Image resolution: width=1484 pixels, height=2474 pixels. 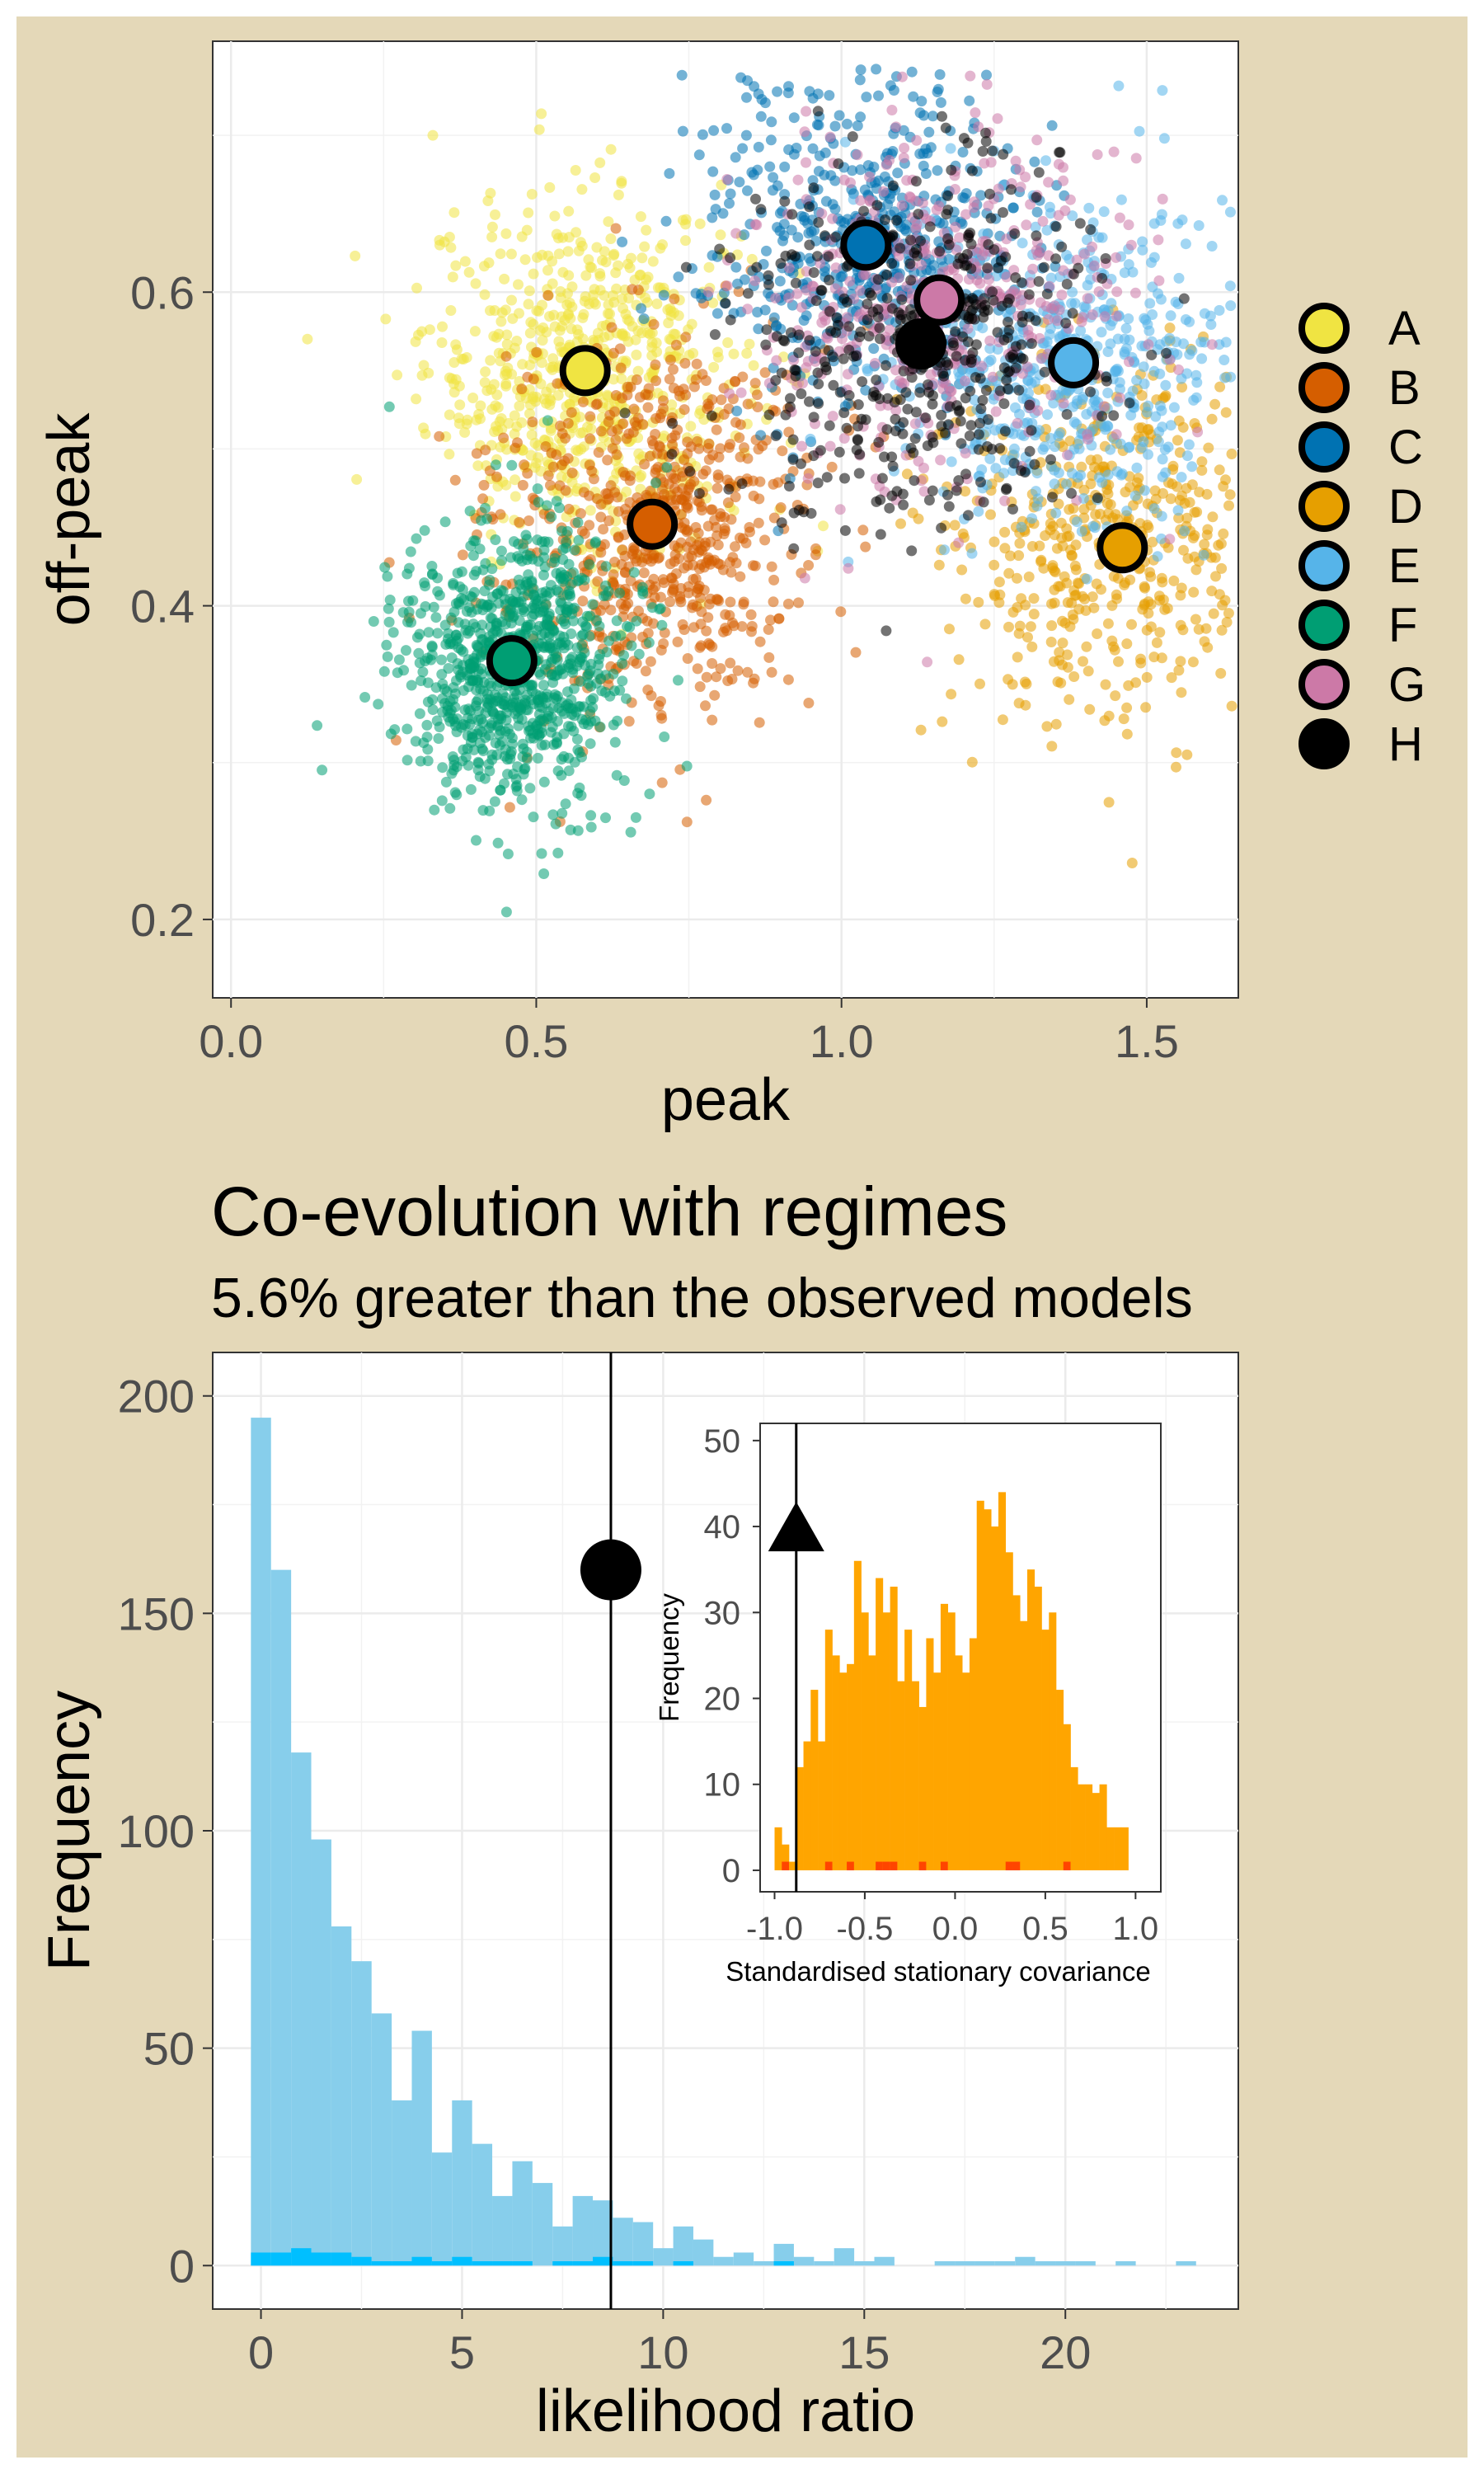 I want to click on y-tick-label: 0, so click(x=182, y=2266).